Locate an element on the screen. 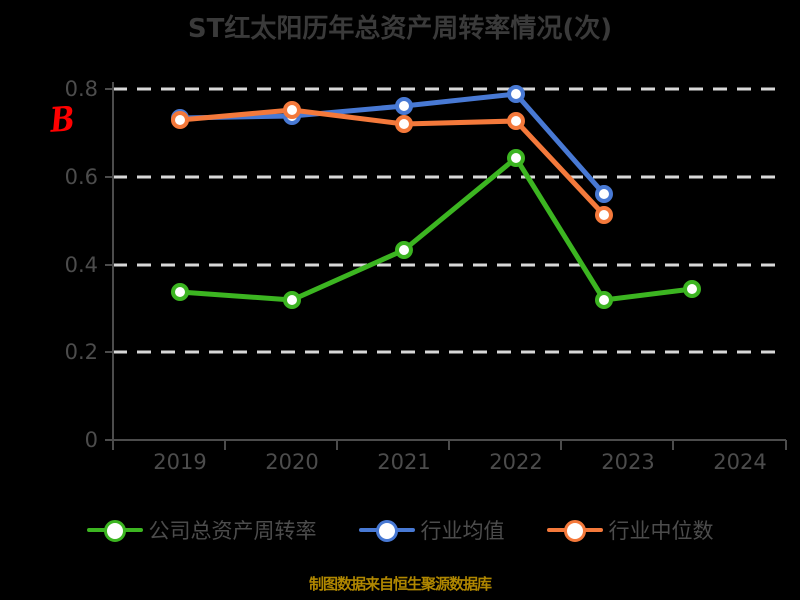 This screenshot has width=800, height=600. legend-marker-blue is located at coordinates (386, 530).